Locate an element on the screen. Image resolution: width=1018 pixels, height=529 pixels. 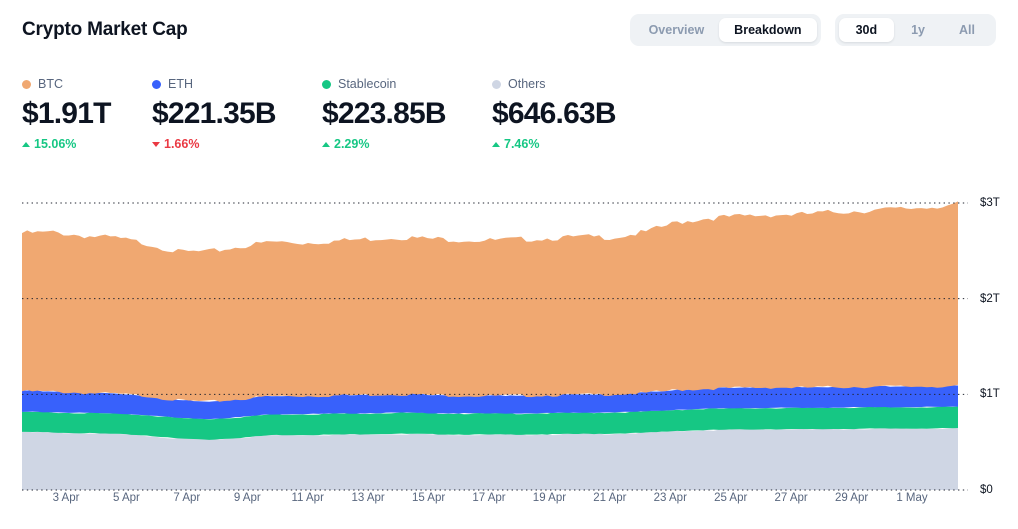
stat-header-eth: ETH is located at coordinates (237, 84).